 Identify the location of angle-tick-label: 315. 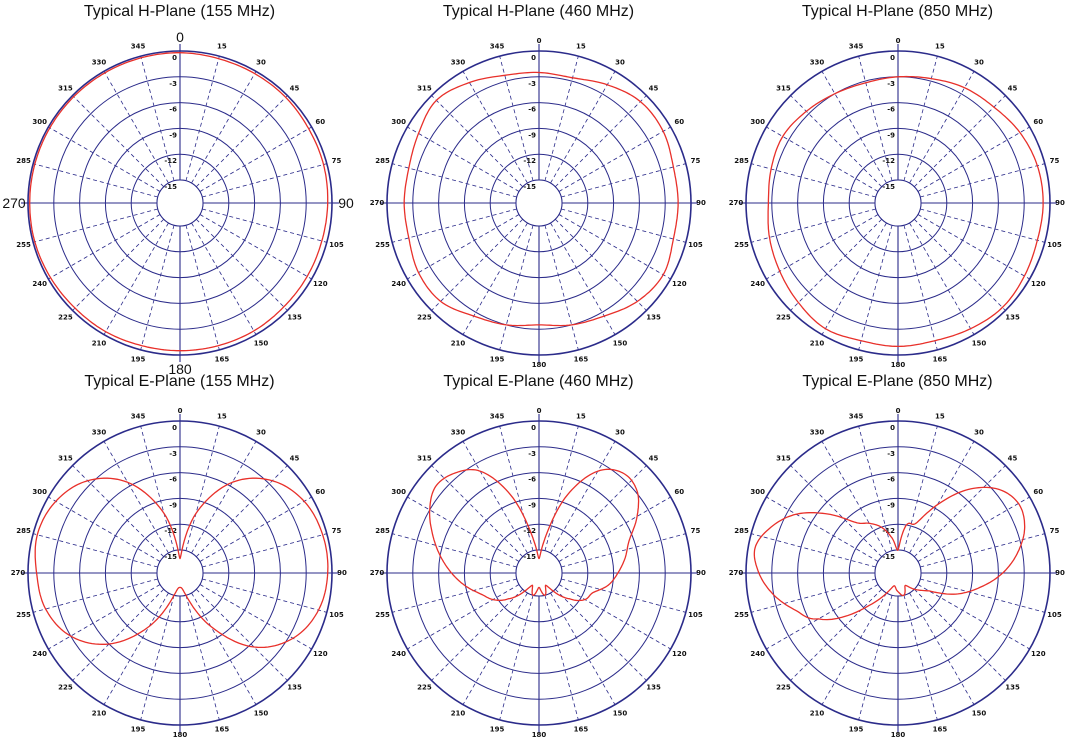
(65, 458).